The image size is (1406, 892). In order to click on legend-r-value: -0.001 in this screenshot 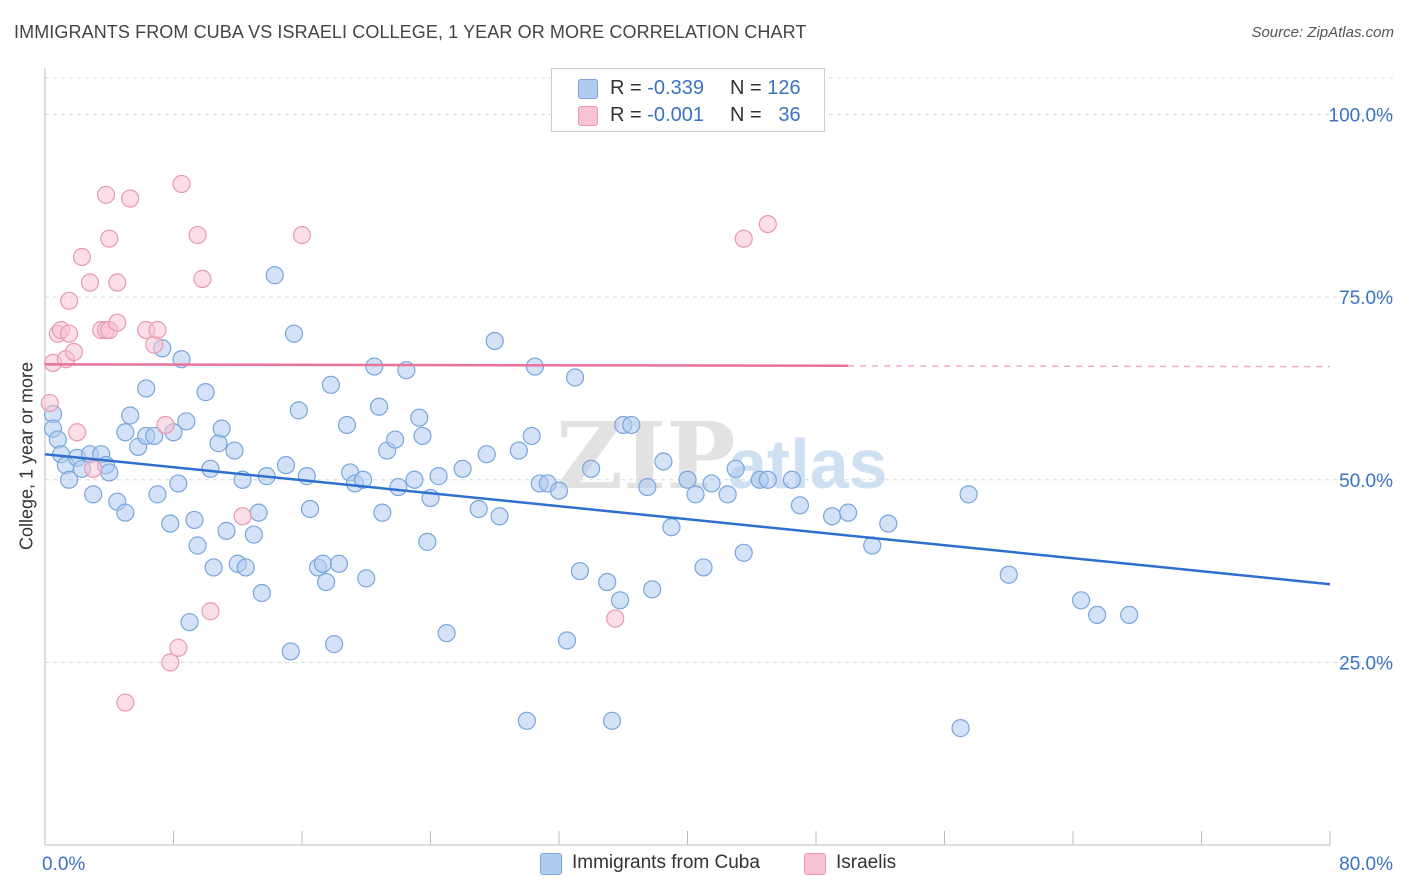, I will do `click(675, 115)`.